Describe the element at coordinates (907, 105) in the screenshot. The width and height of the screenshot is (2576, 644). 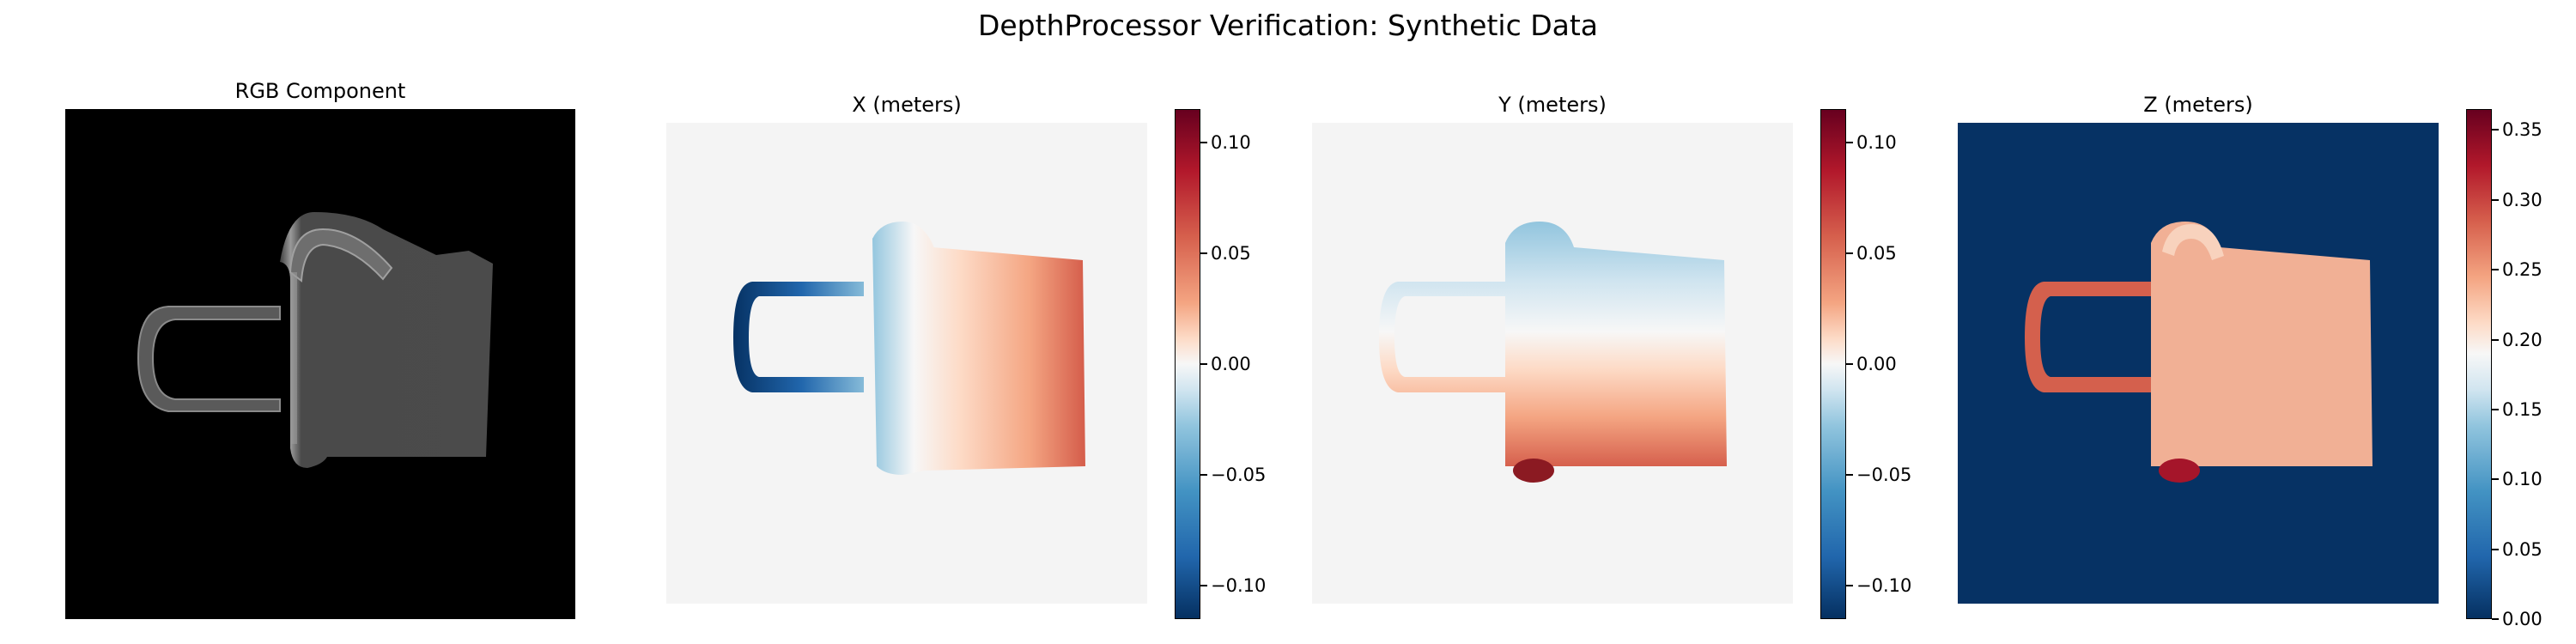
I see `x-title: X (meters)` at that location.